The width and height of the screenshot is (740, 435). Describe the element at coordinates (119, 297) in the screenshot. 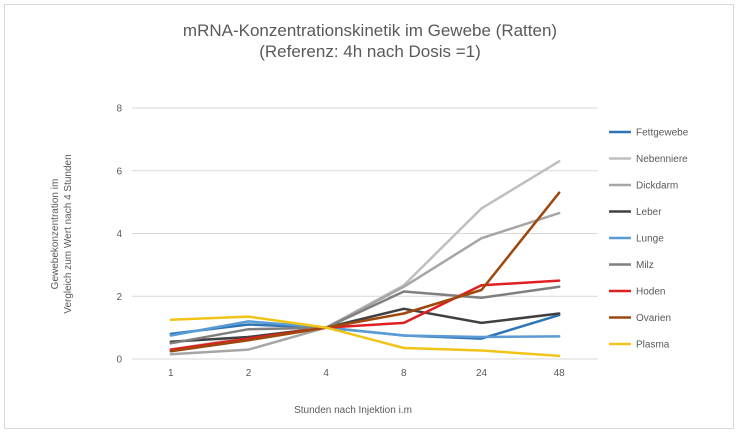

I see `y-tick-label: 2` at that location.